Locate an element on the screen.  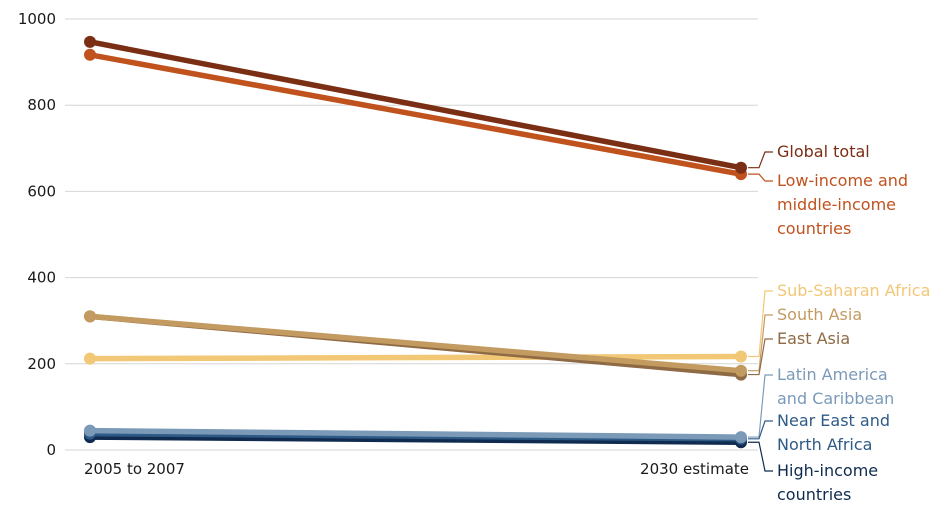
series-label-line: and Caribbean is located at coordinates (835, 398).